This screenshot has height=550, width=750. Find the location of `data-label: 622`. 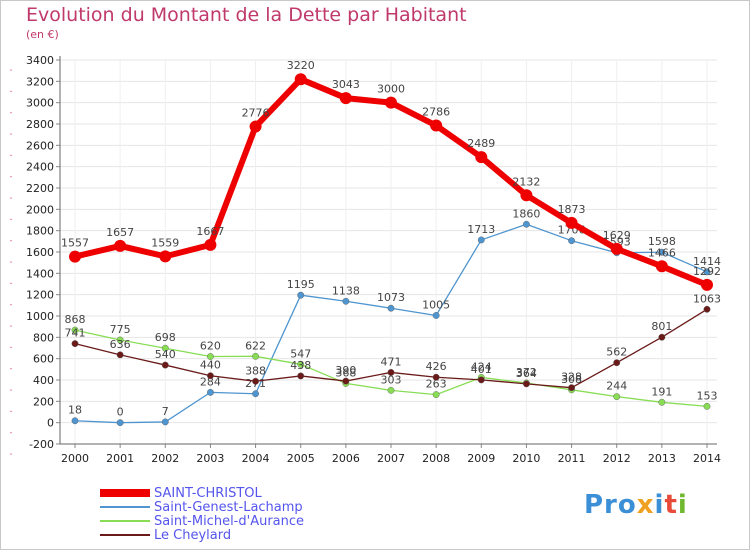

data-label: 622 is located at coordinates (255, 345).